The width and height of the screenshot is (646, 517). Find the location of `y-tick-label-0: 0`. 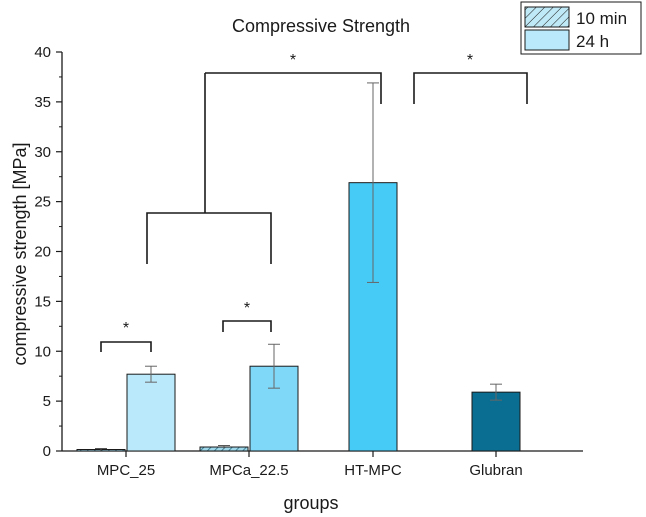

y-tick-label-0: 0 is located at coordinates (47, 451).